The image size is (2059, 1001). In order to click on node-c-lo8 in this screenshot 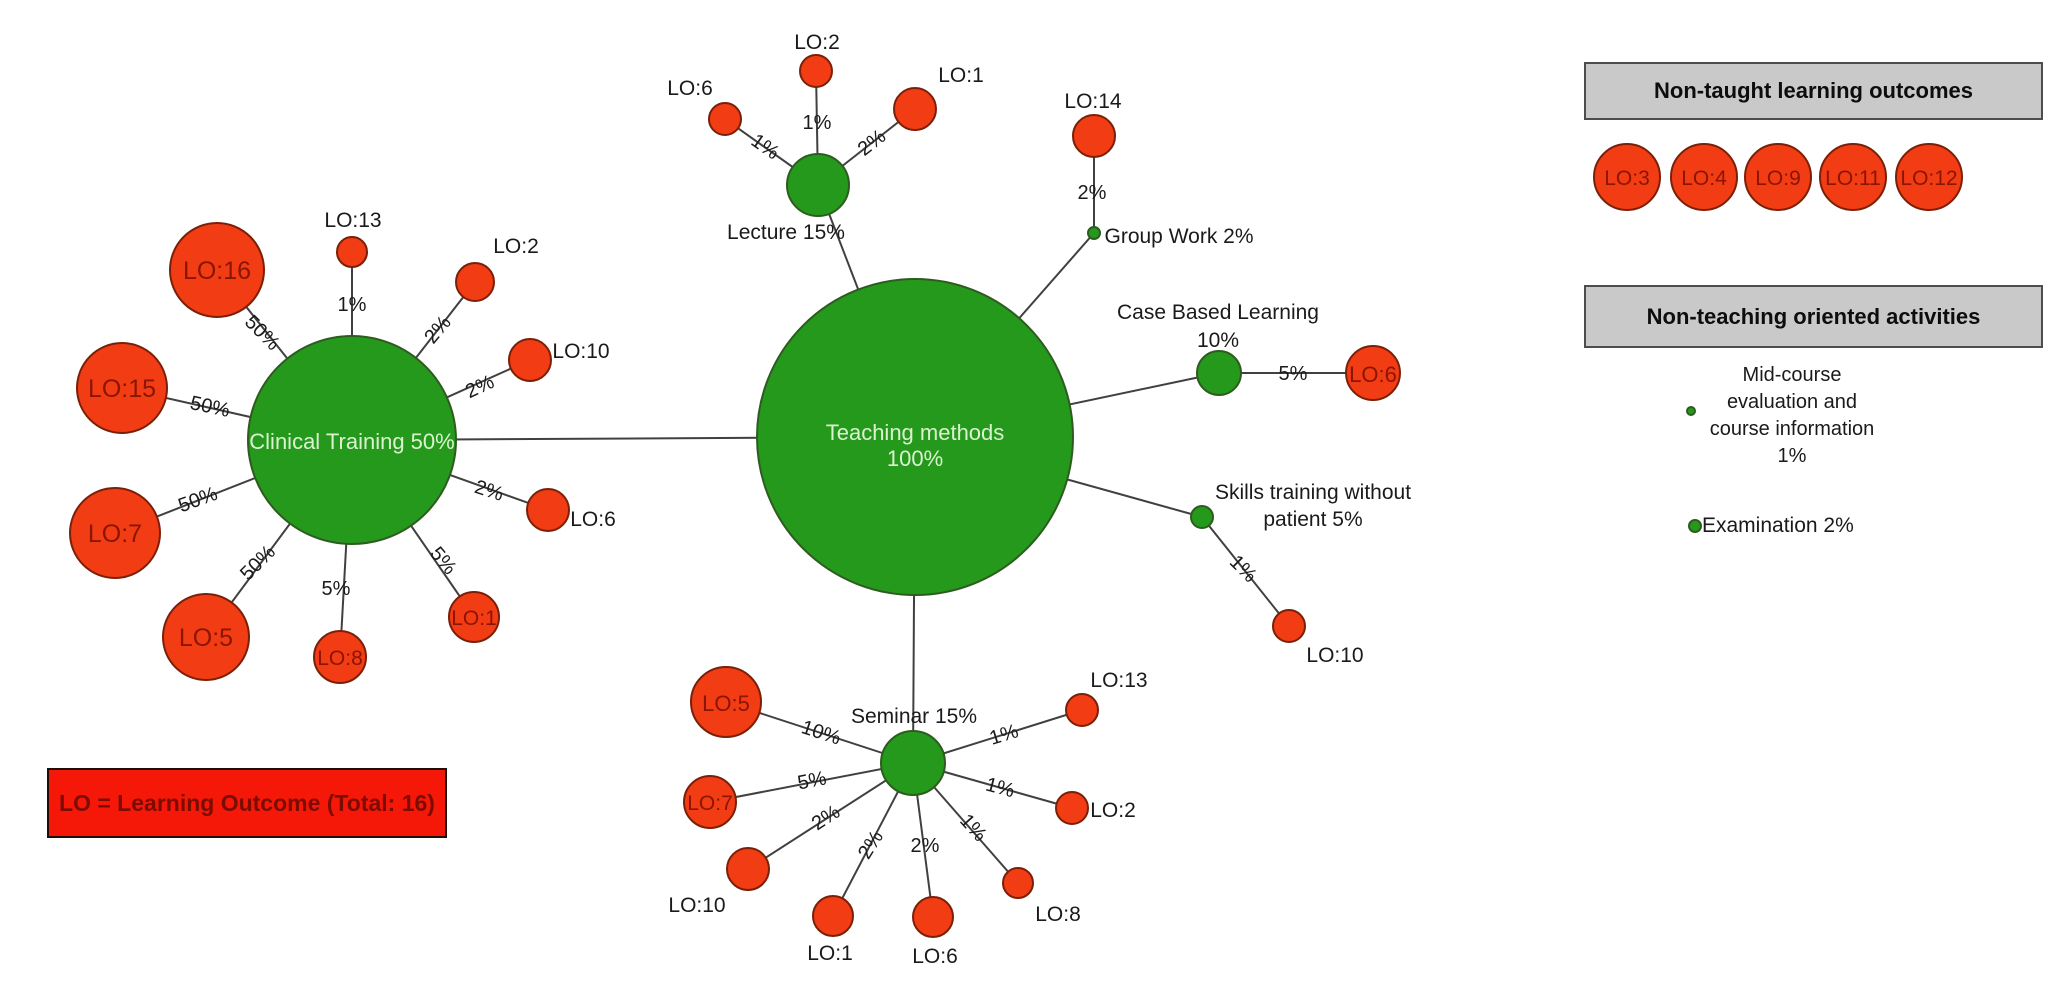, I will do `click(340, 657)`.